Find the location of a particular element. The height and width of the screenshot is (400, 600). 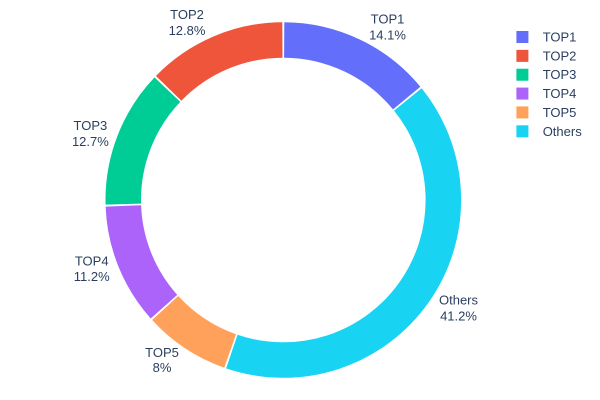

svg-text: 12.8% is located at coordinates (187, 30).